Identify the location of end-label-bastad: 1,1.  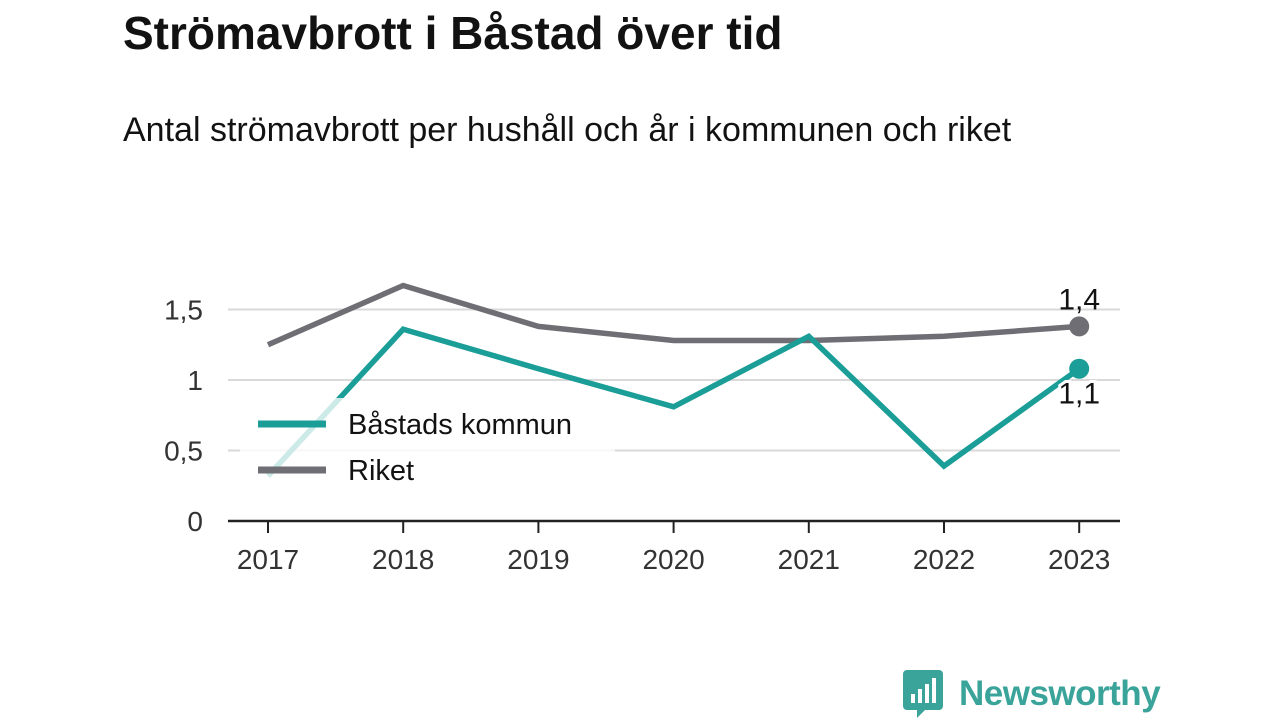
(1079, 394).